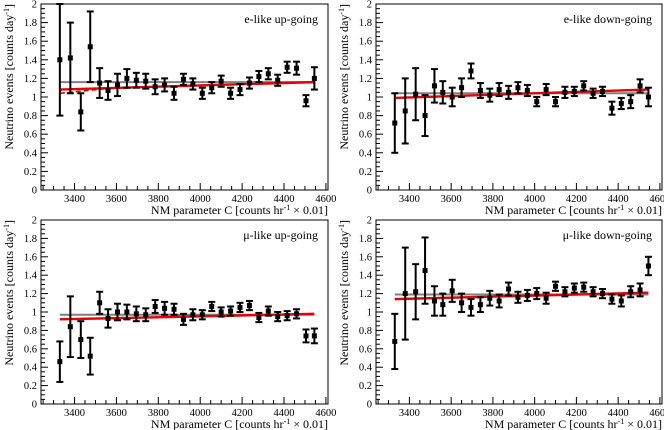  What do you see at coordinates (365, 349) in the screenshot?
I see `y-tick-label: 0.6` at bounding box center [365, 349].